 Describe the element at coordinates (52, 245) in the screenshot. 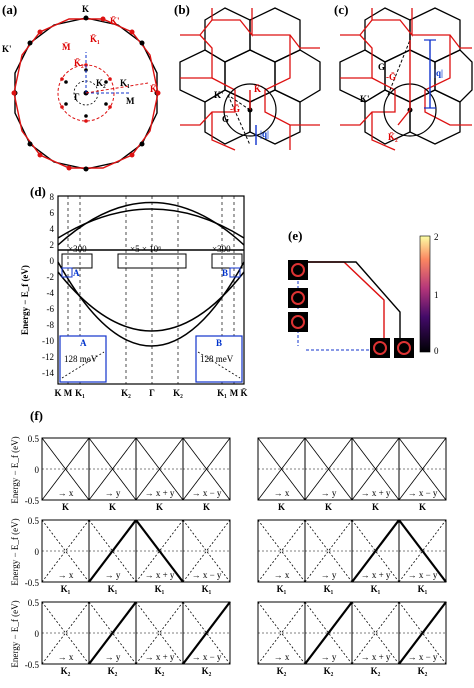

I see `d-ytick-2: 2` at that location.